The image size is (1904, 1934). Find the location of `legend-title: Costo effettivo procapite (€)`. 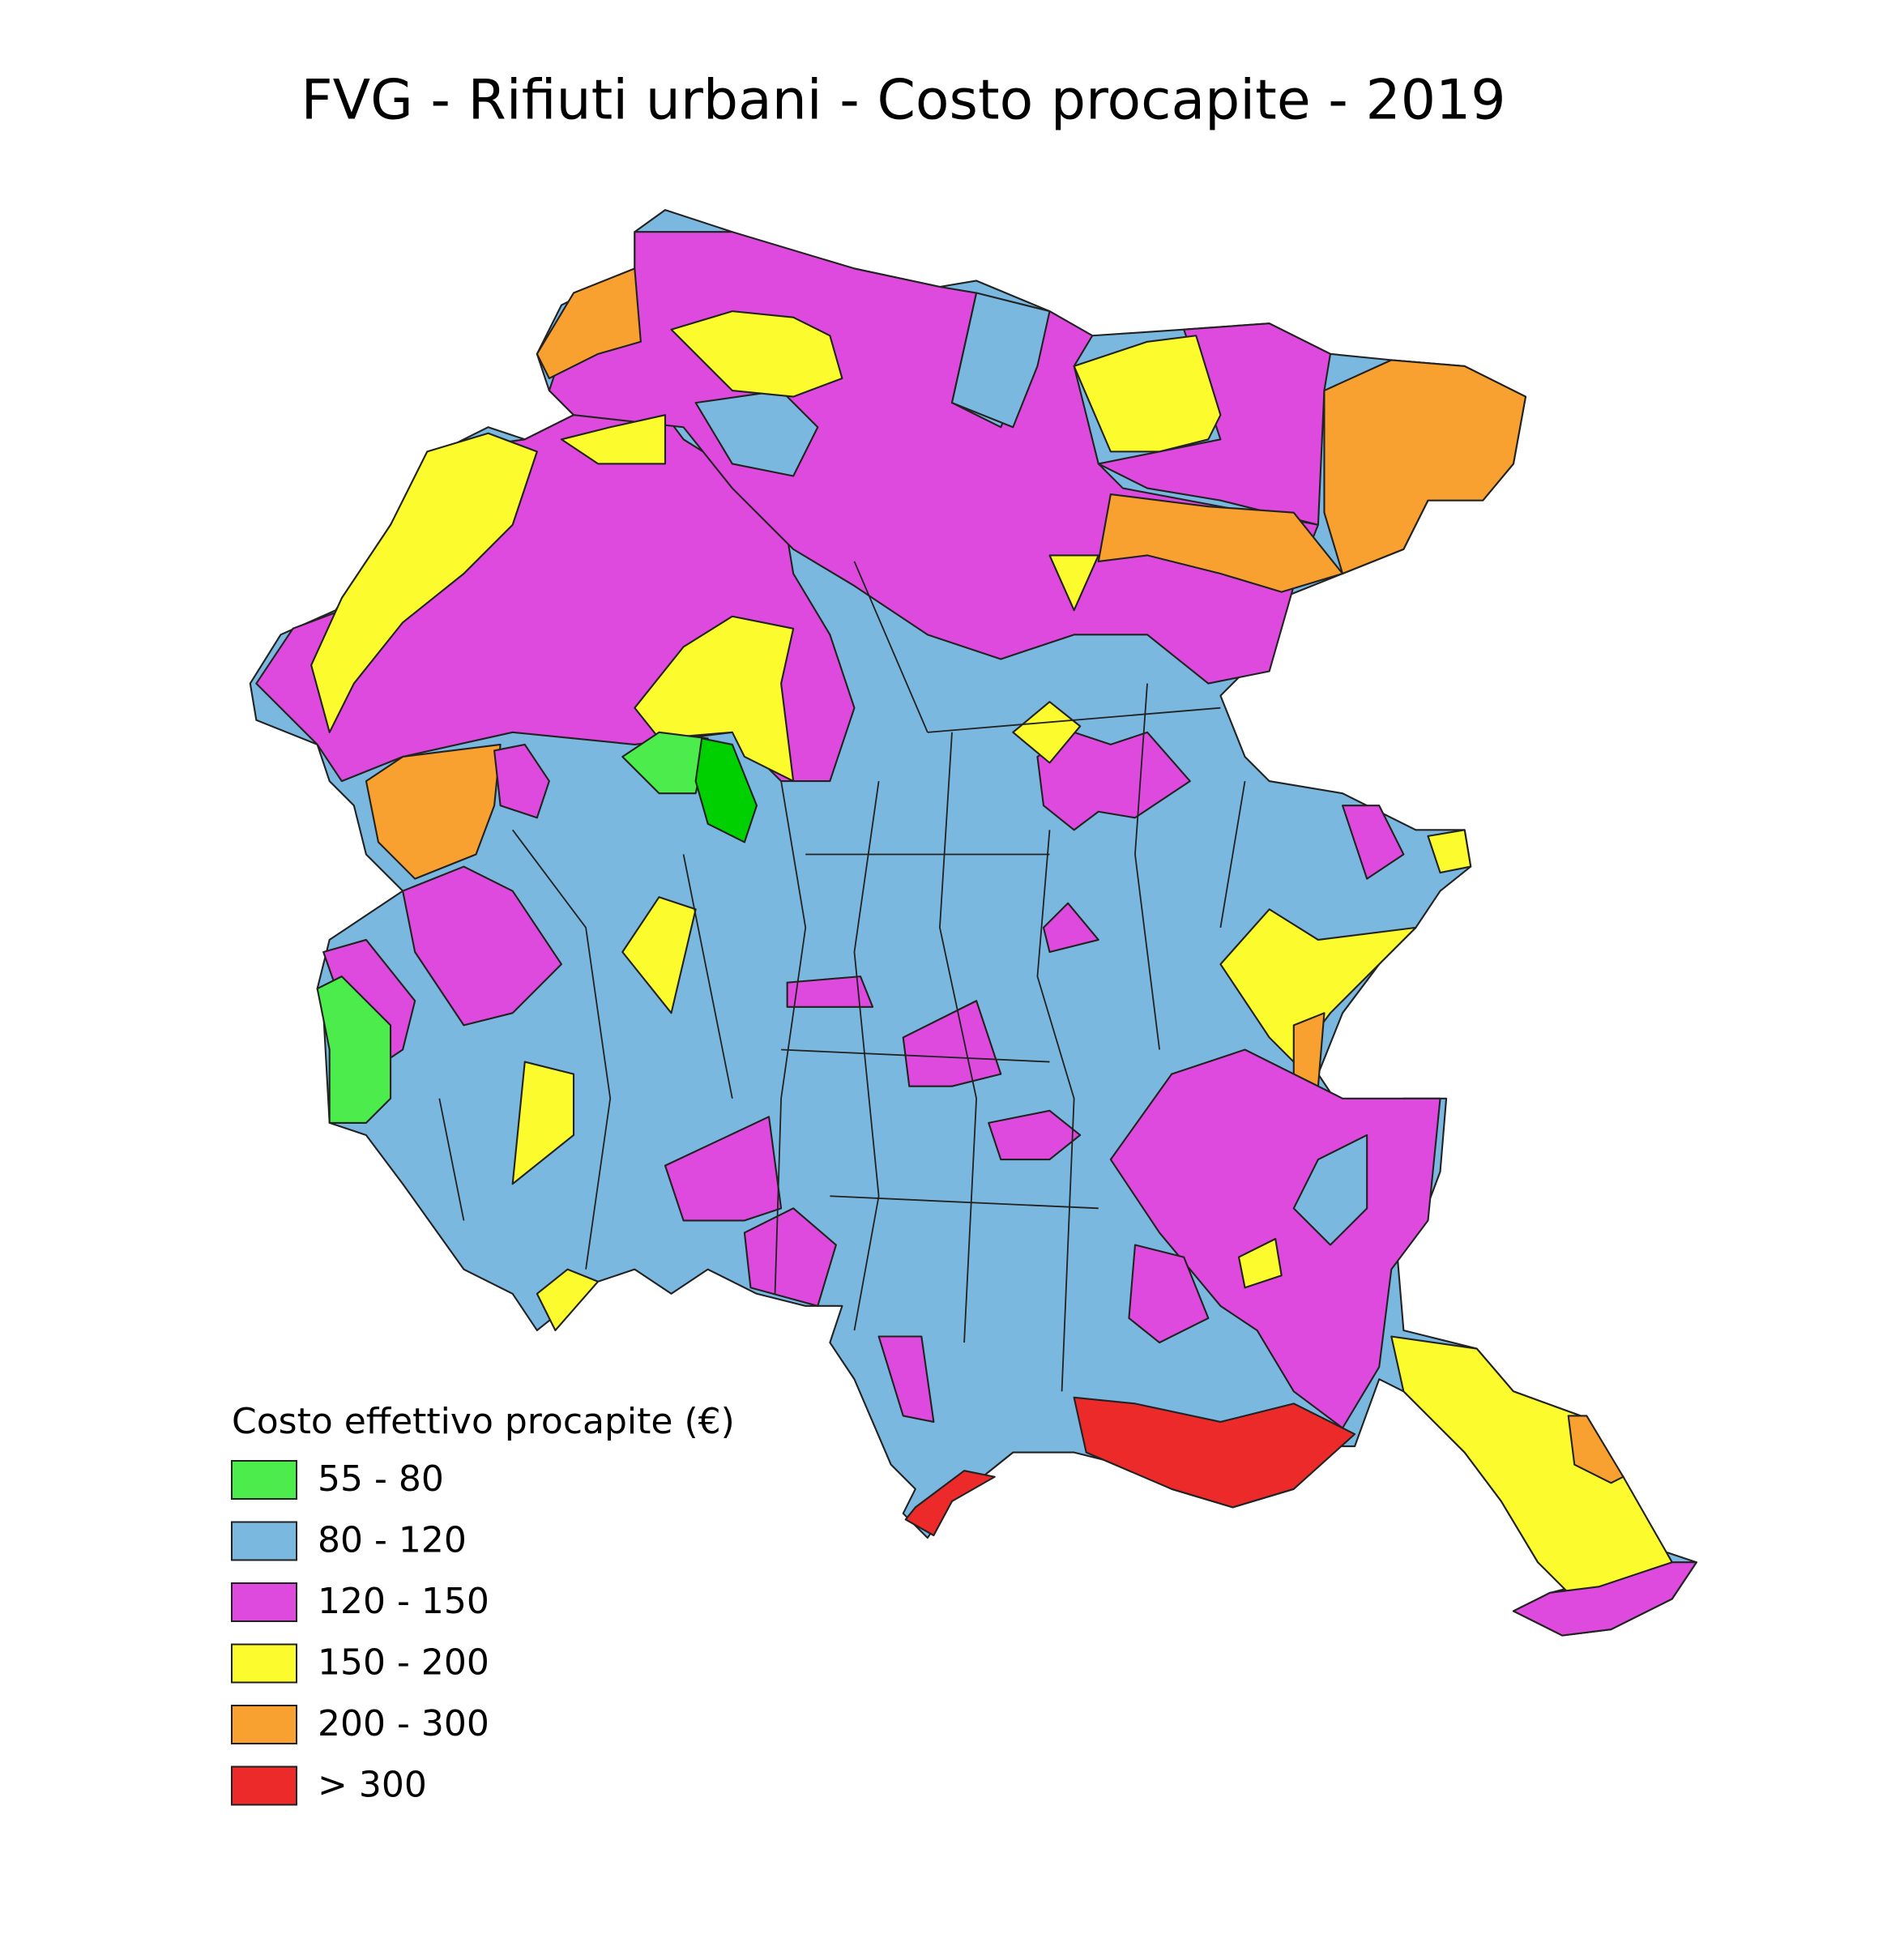

legend-title: Costo effettivo procapite (€) is located at coordinates (484, 1421).